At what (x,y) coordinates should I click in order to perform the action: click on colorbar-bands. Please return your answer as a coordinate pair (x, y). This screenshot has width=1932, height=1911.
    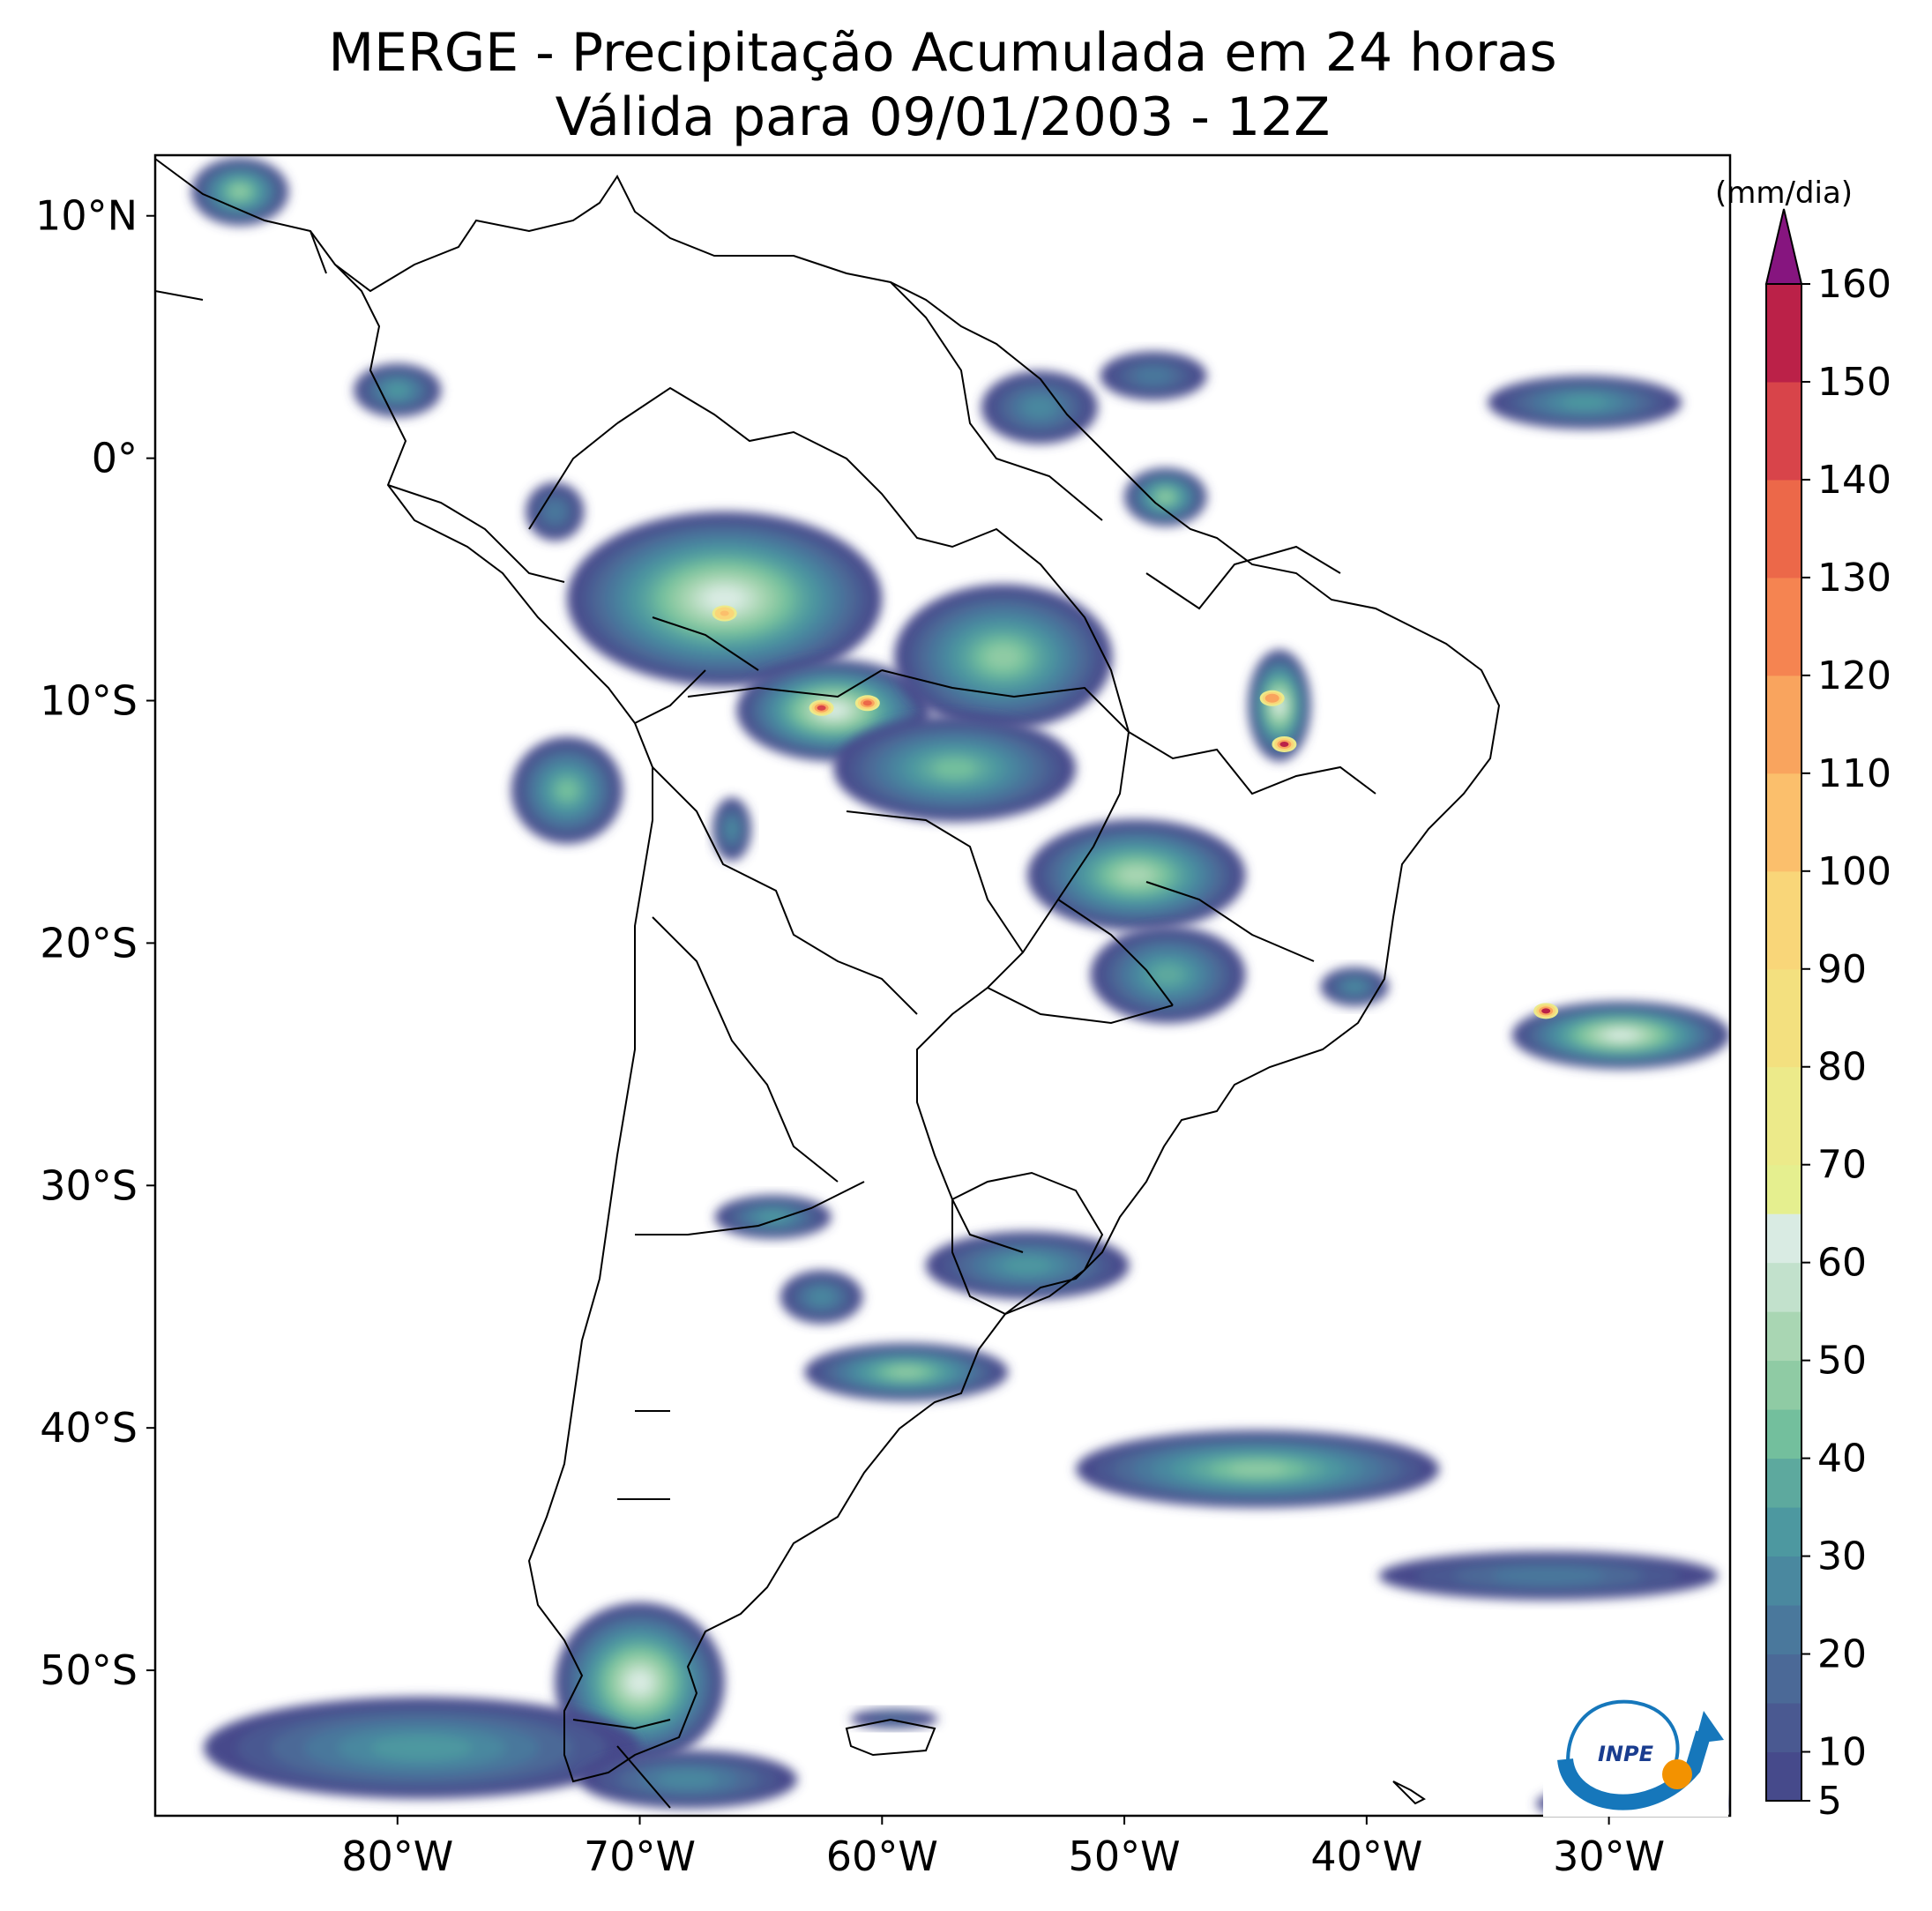
    Looking at the image, I should click on (1783, 1043).